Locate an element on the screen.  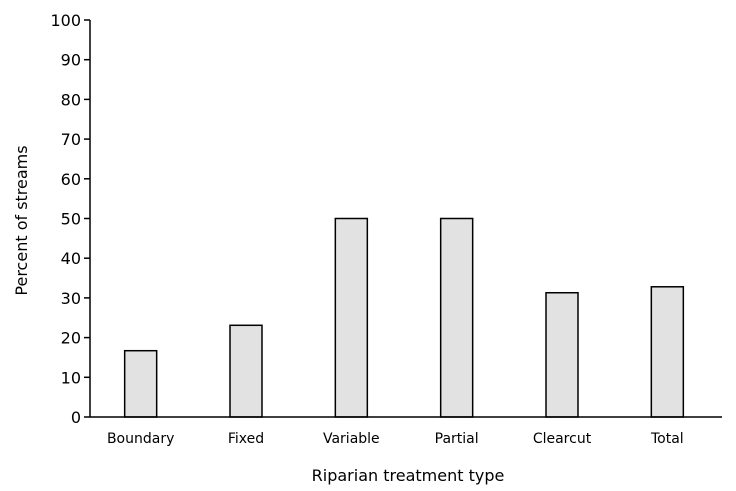
y-tick-label: 90 is located at coordinates (71, 60).